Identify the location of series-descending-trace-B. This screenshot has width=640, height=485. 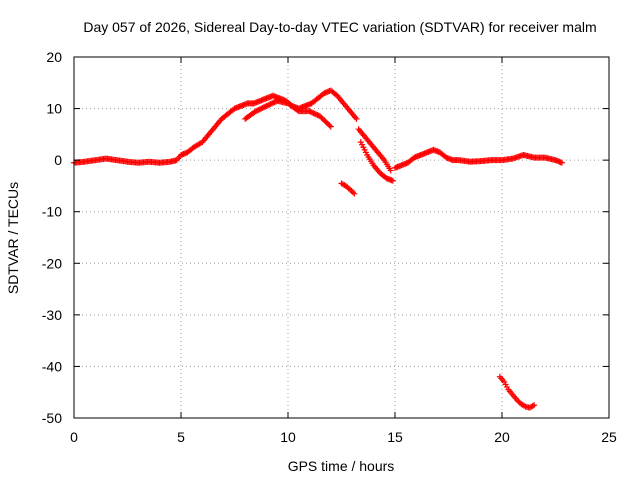
(374, 150).